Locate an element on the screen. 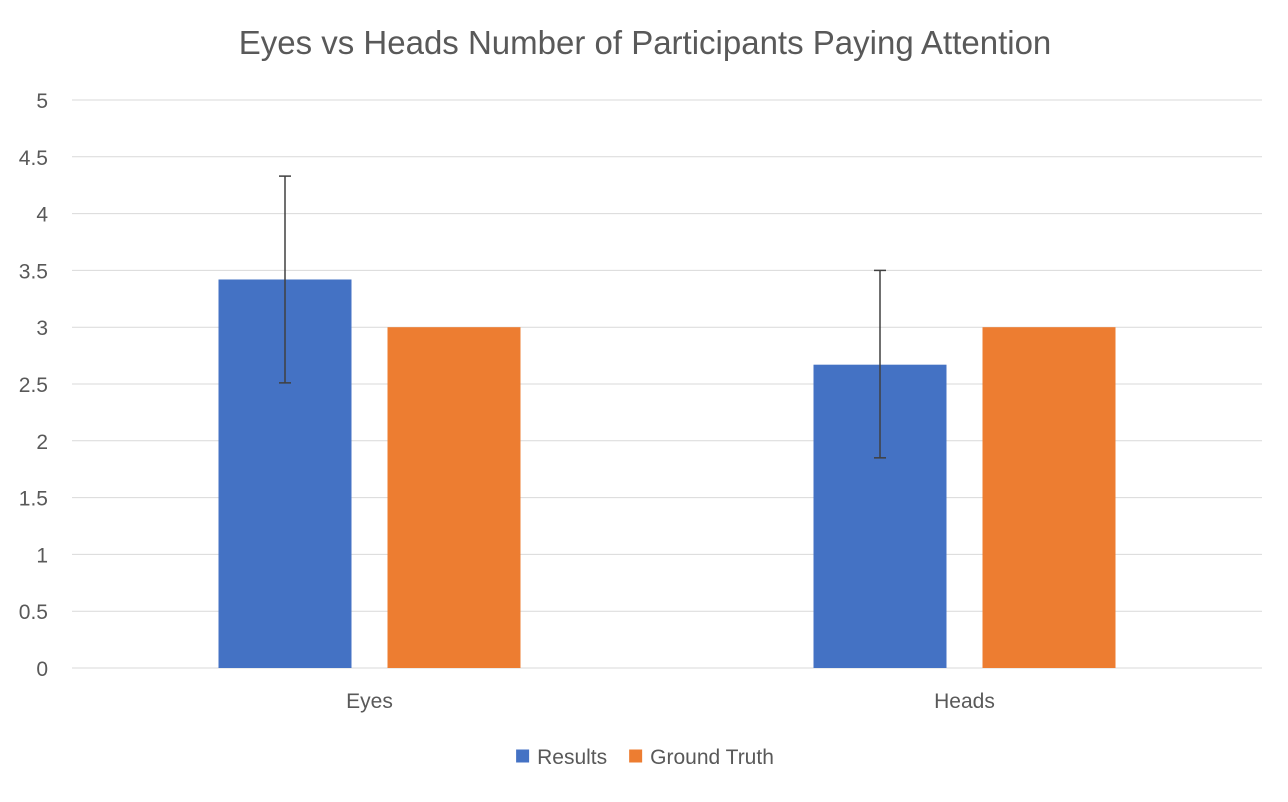 This screenshot has width=1288, height=802. y-tick-label: 0 is located at coordinates (42, 669).